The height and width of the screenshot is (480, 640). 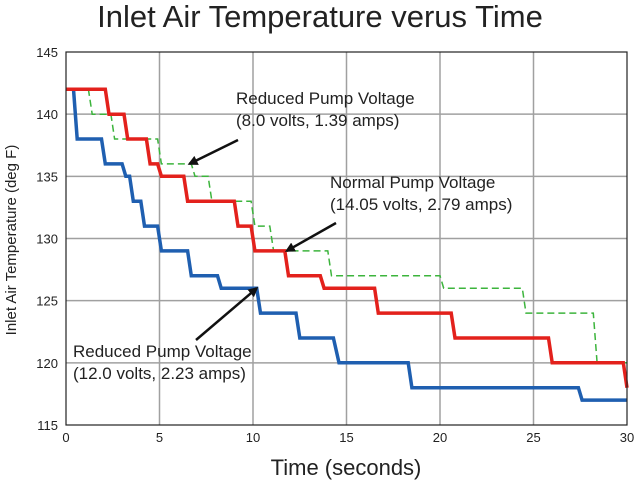 I want to click on y-tick-label: 130, so click(x=47, y=239).